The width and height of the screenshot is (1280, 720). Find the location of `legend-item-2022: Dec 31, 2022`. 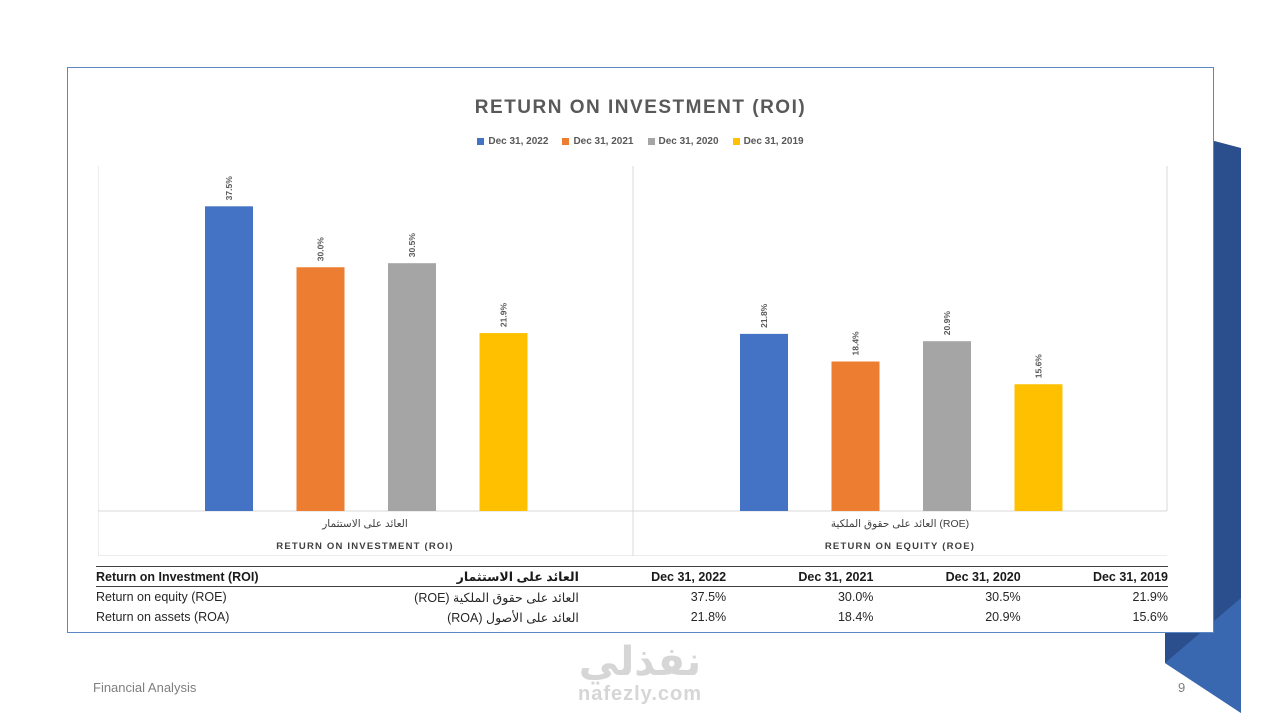

legend-item-2022: Dec 31, 2022 is located at coordinates (512, 141).